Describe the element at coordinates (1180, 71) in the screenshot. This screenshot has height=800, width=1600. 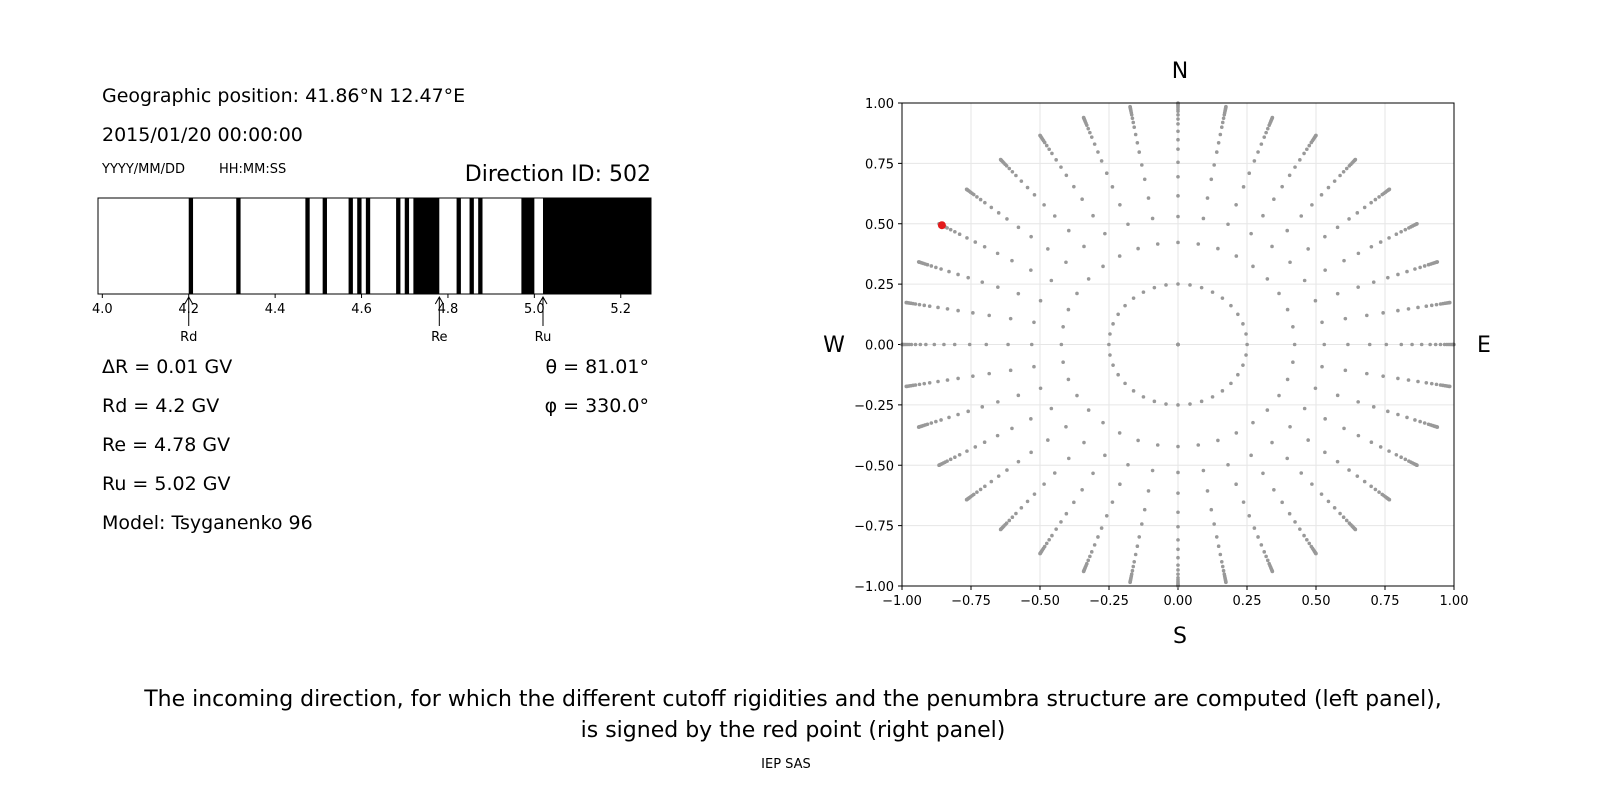
I see `compass-north: N` at that location.